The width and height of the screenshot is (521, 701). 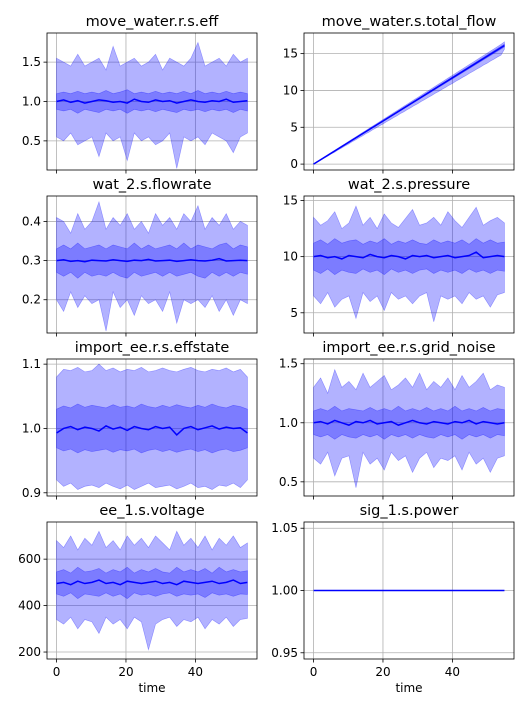 I want to click on ytick-label-1: 1.00, so click(x=284, y=591).